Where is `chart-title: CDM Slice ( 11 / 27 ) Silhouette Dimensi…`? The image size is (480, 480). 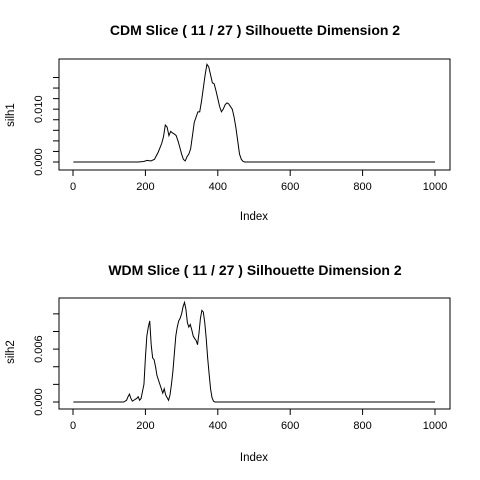
chart-title: CDM Slice ( 11 / 27 ) Silhouette Dimensi… is located at coordinates (255, 30).